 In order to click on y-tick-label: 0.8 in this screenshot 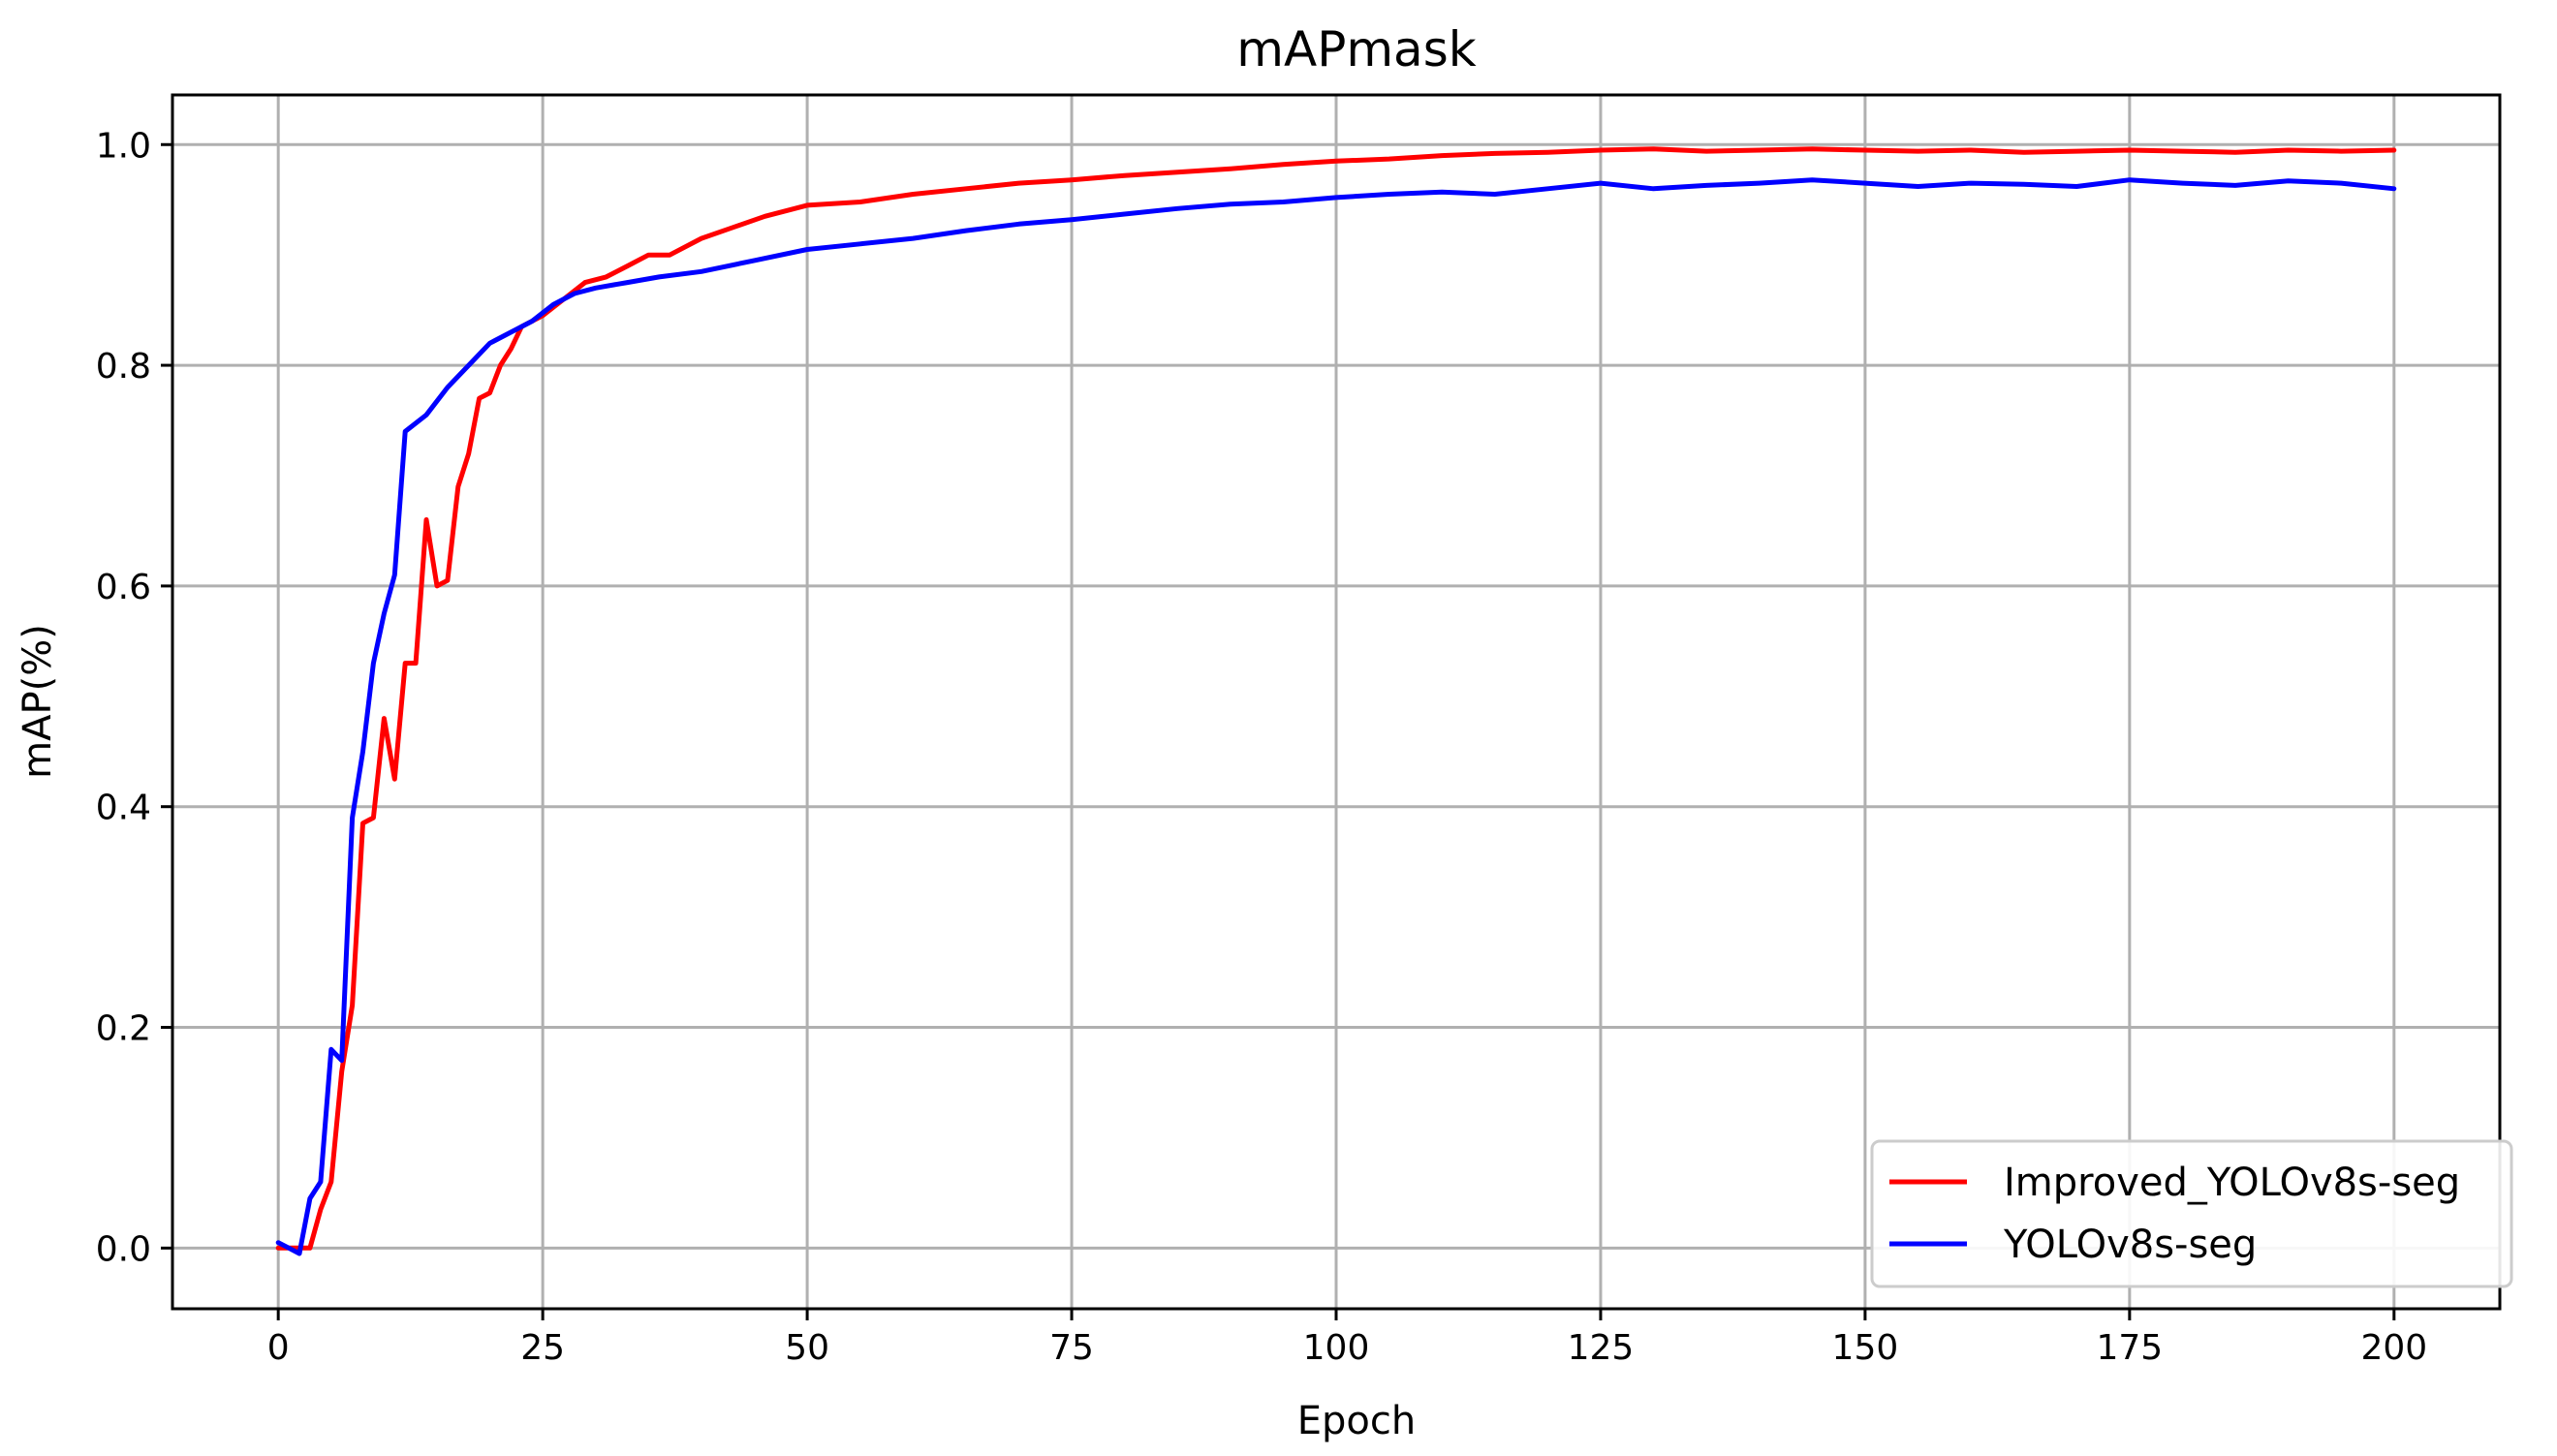, I will do `click(123, 367)`.